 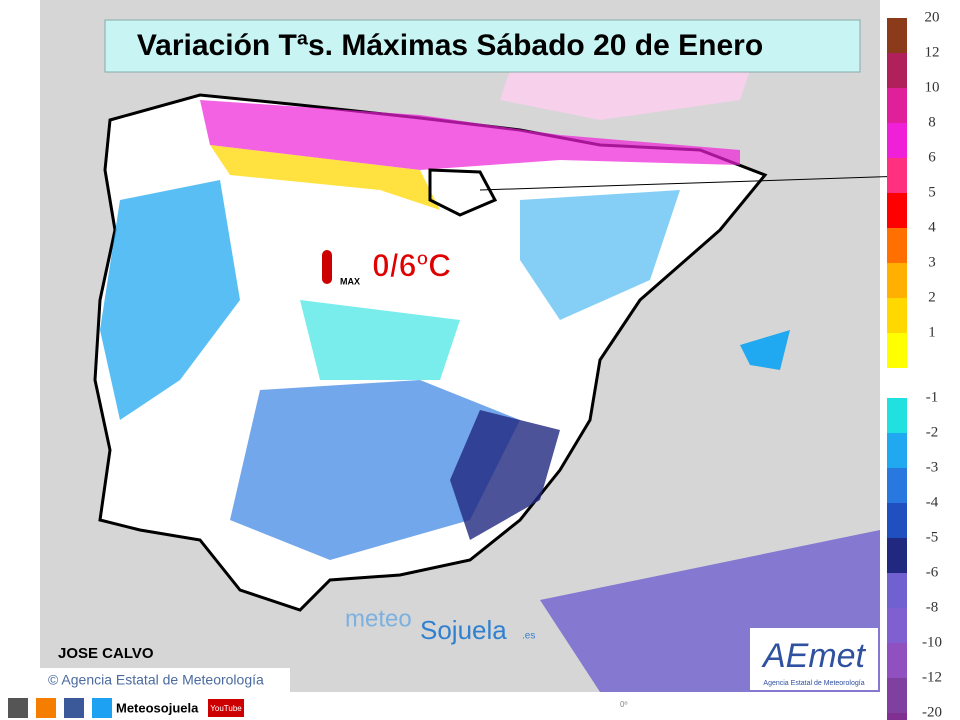 I want to click on badge-tag: MAX, so click(x=350, y=281).